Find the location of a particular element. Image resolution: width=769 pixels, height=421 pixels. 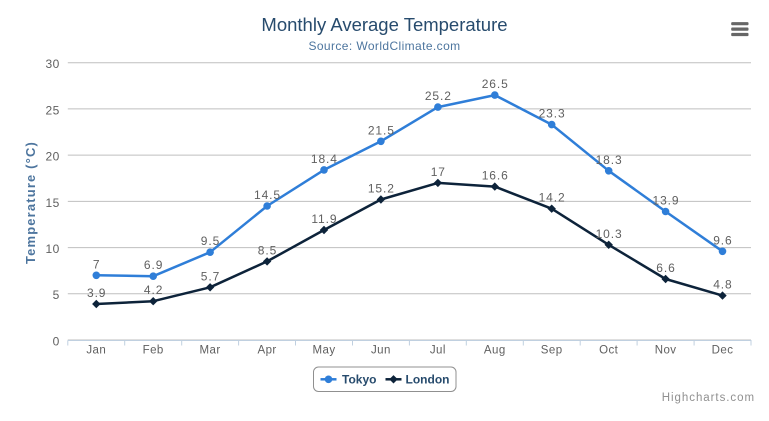

svg-text: London is located at coordinates (428, 380).